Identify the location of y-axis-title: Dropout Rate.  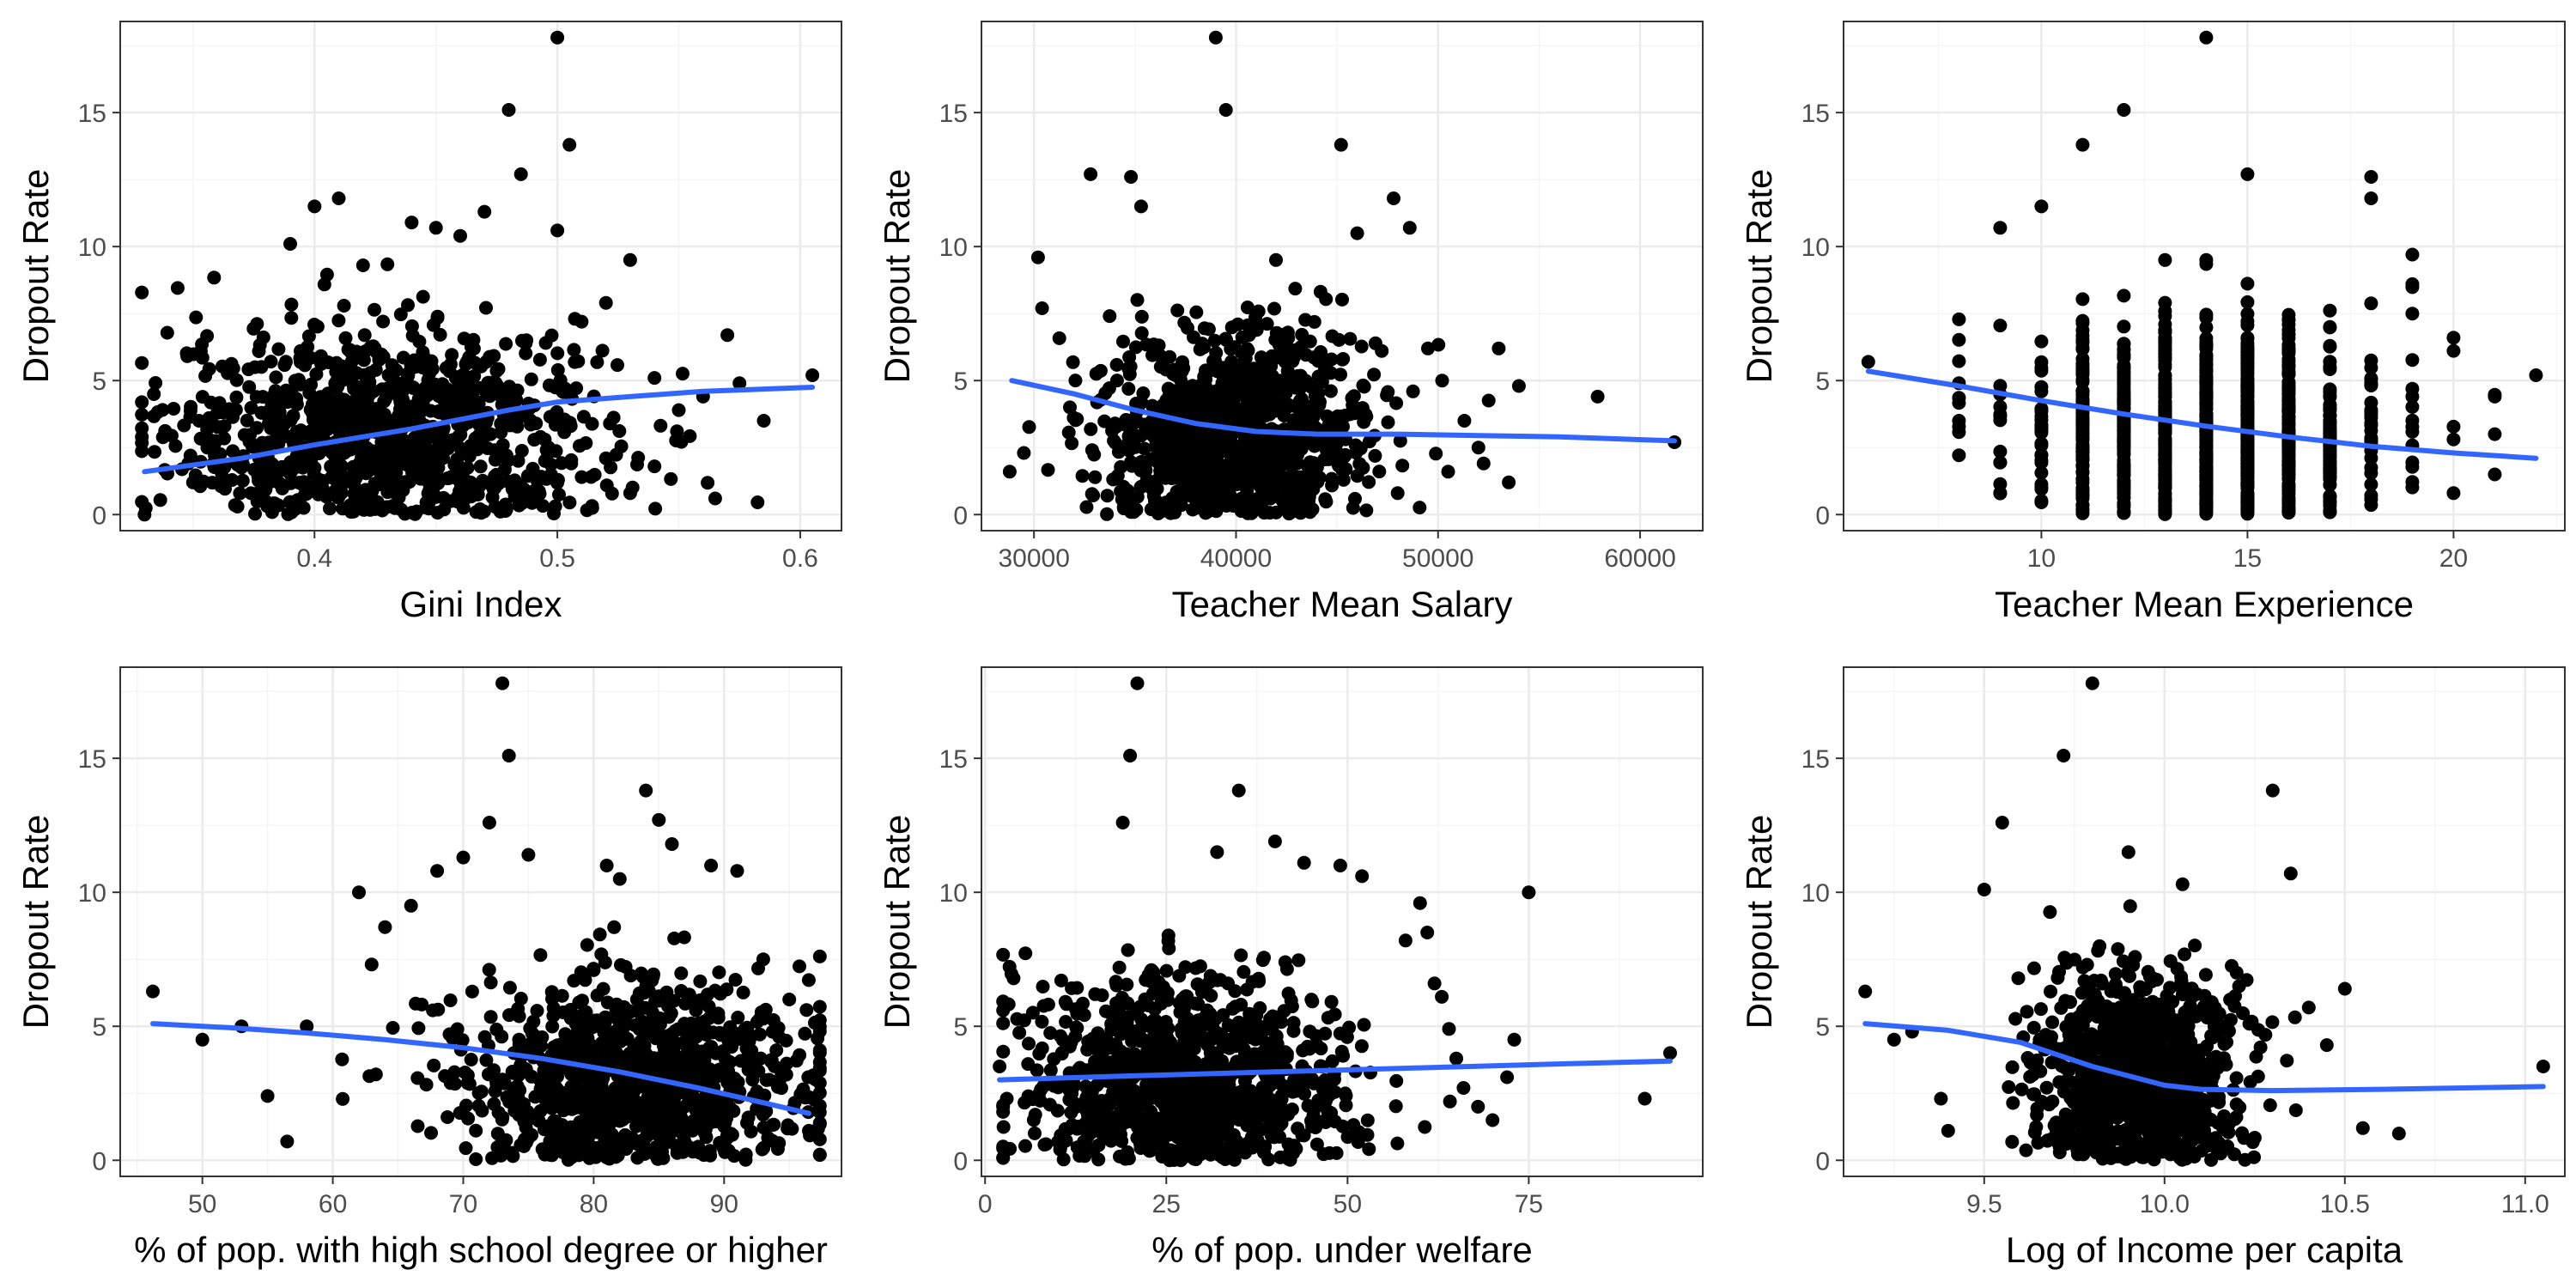
(36, 276).